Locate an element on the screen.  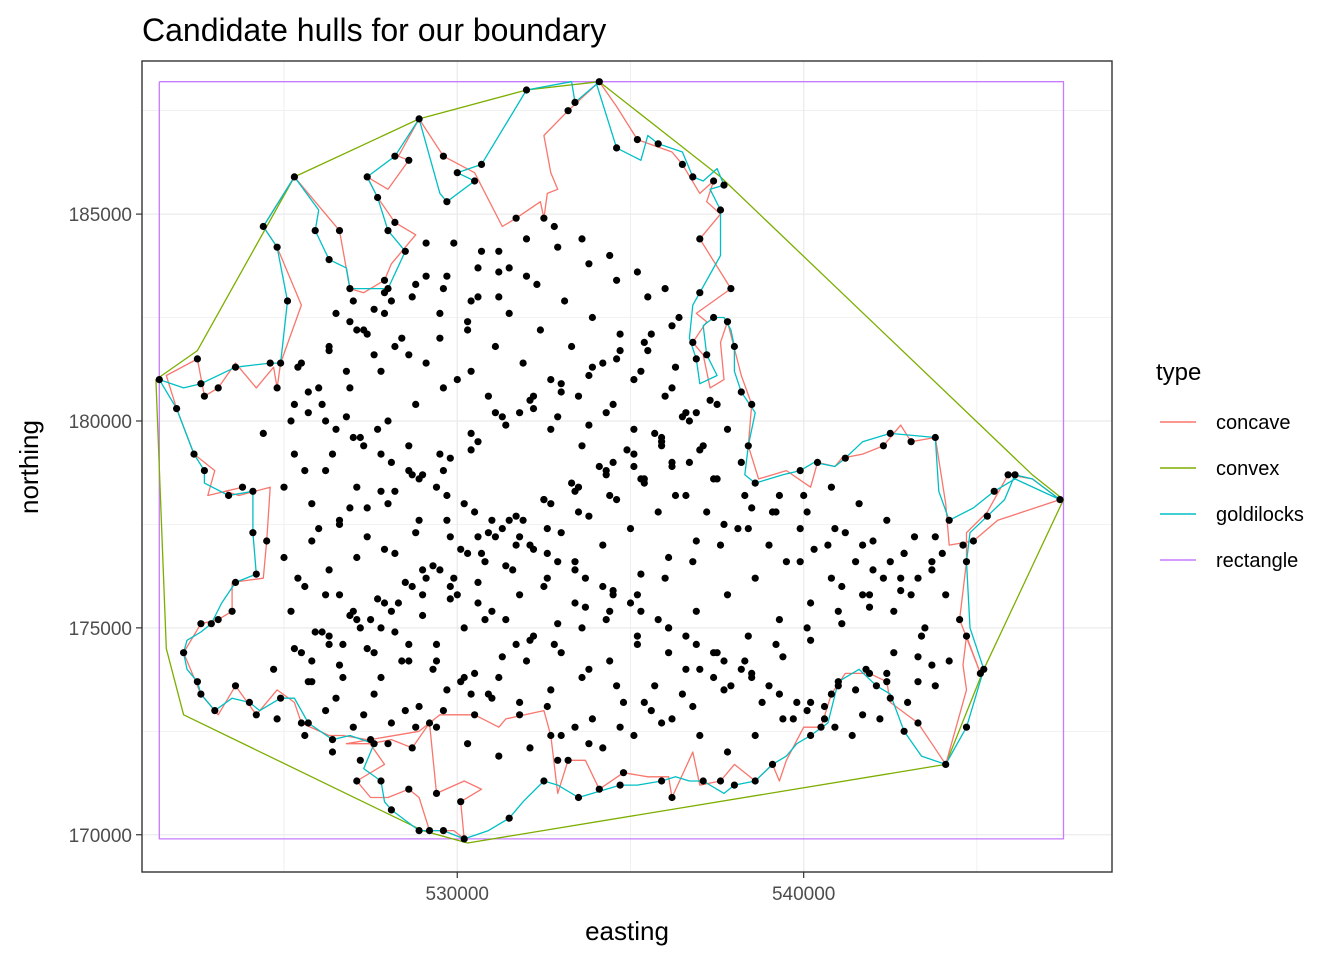
x-axis-ticks: 530000 540000 is located at coordinates (630, 888).